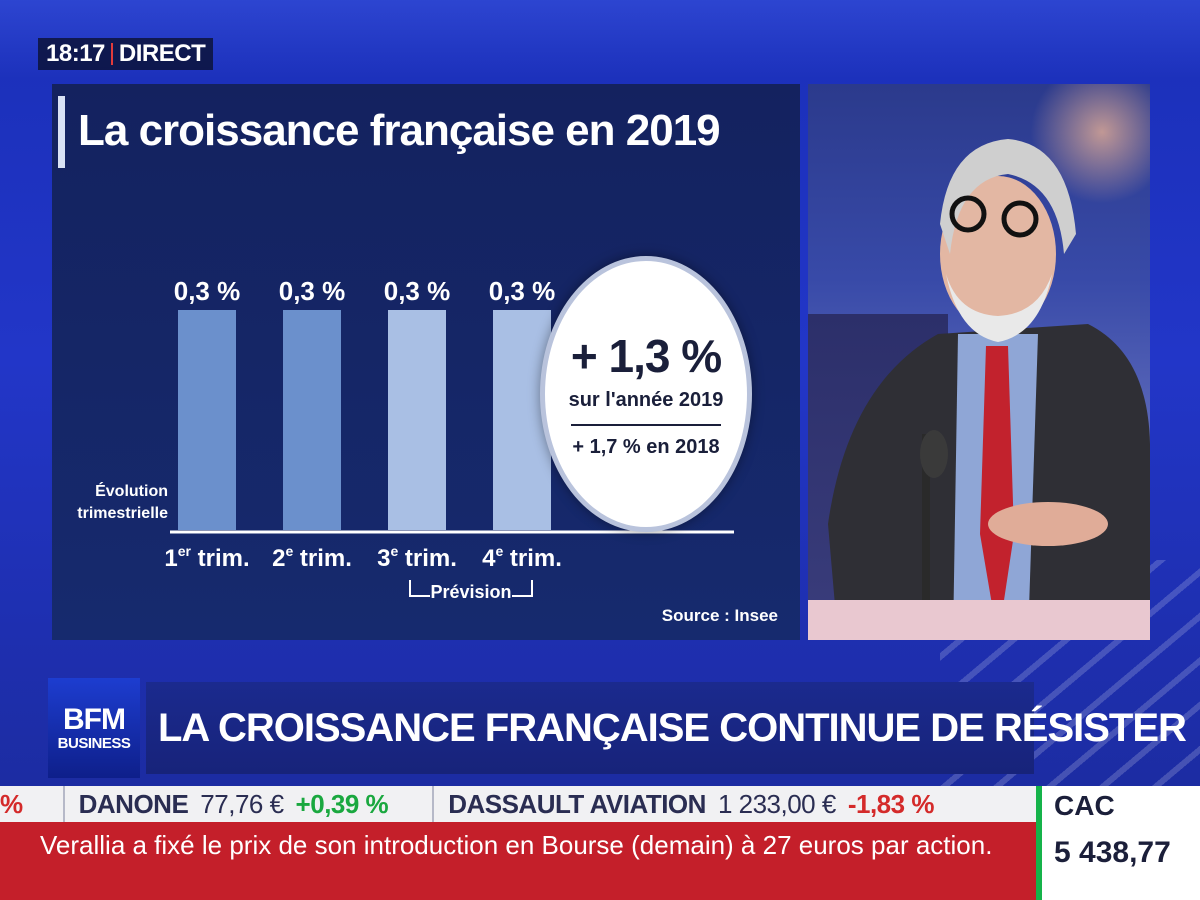 The width and height of the screenshot is (1200, 900). I want to click on y-caption-line1: Évolution, so click(131, 490).